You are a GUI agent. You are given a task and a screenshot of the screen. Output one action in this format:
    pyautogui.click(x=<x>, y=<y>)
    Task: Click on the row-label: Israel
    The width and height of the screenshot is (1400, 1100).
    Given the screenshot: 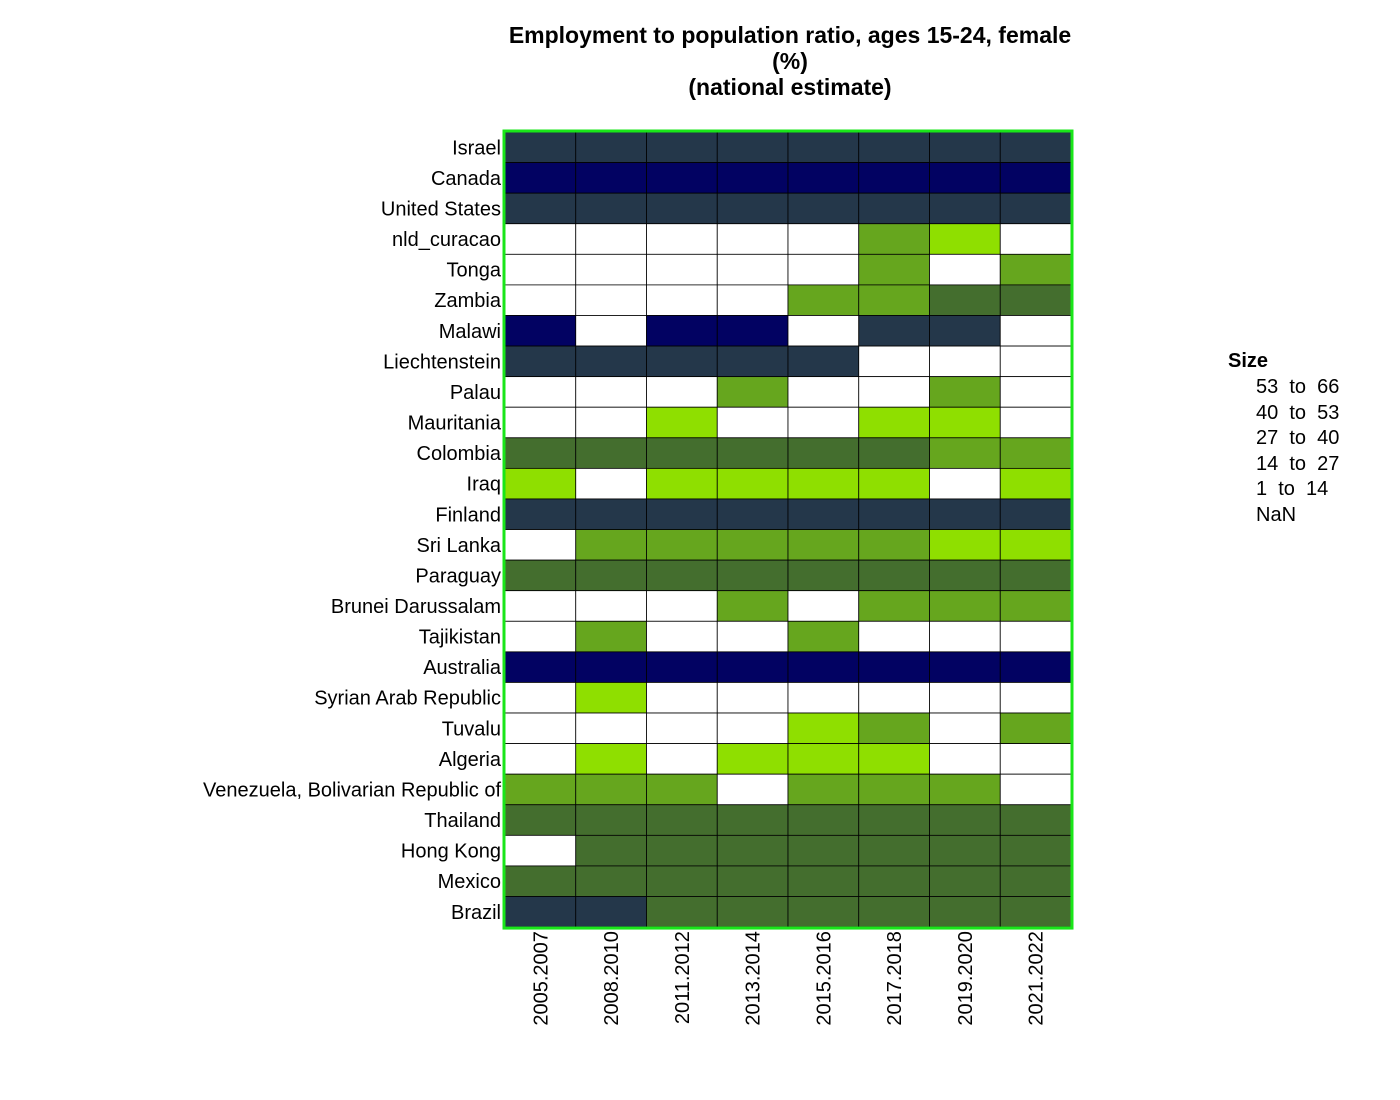 What is the action you would take?
    pyautogui.click(x=476, y=148)
    